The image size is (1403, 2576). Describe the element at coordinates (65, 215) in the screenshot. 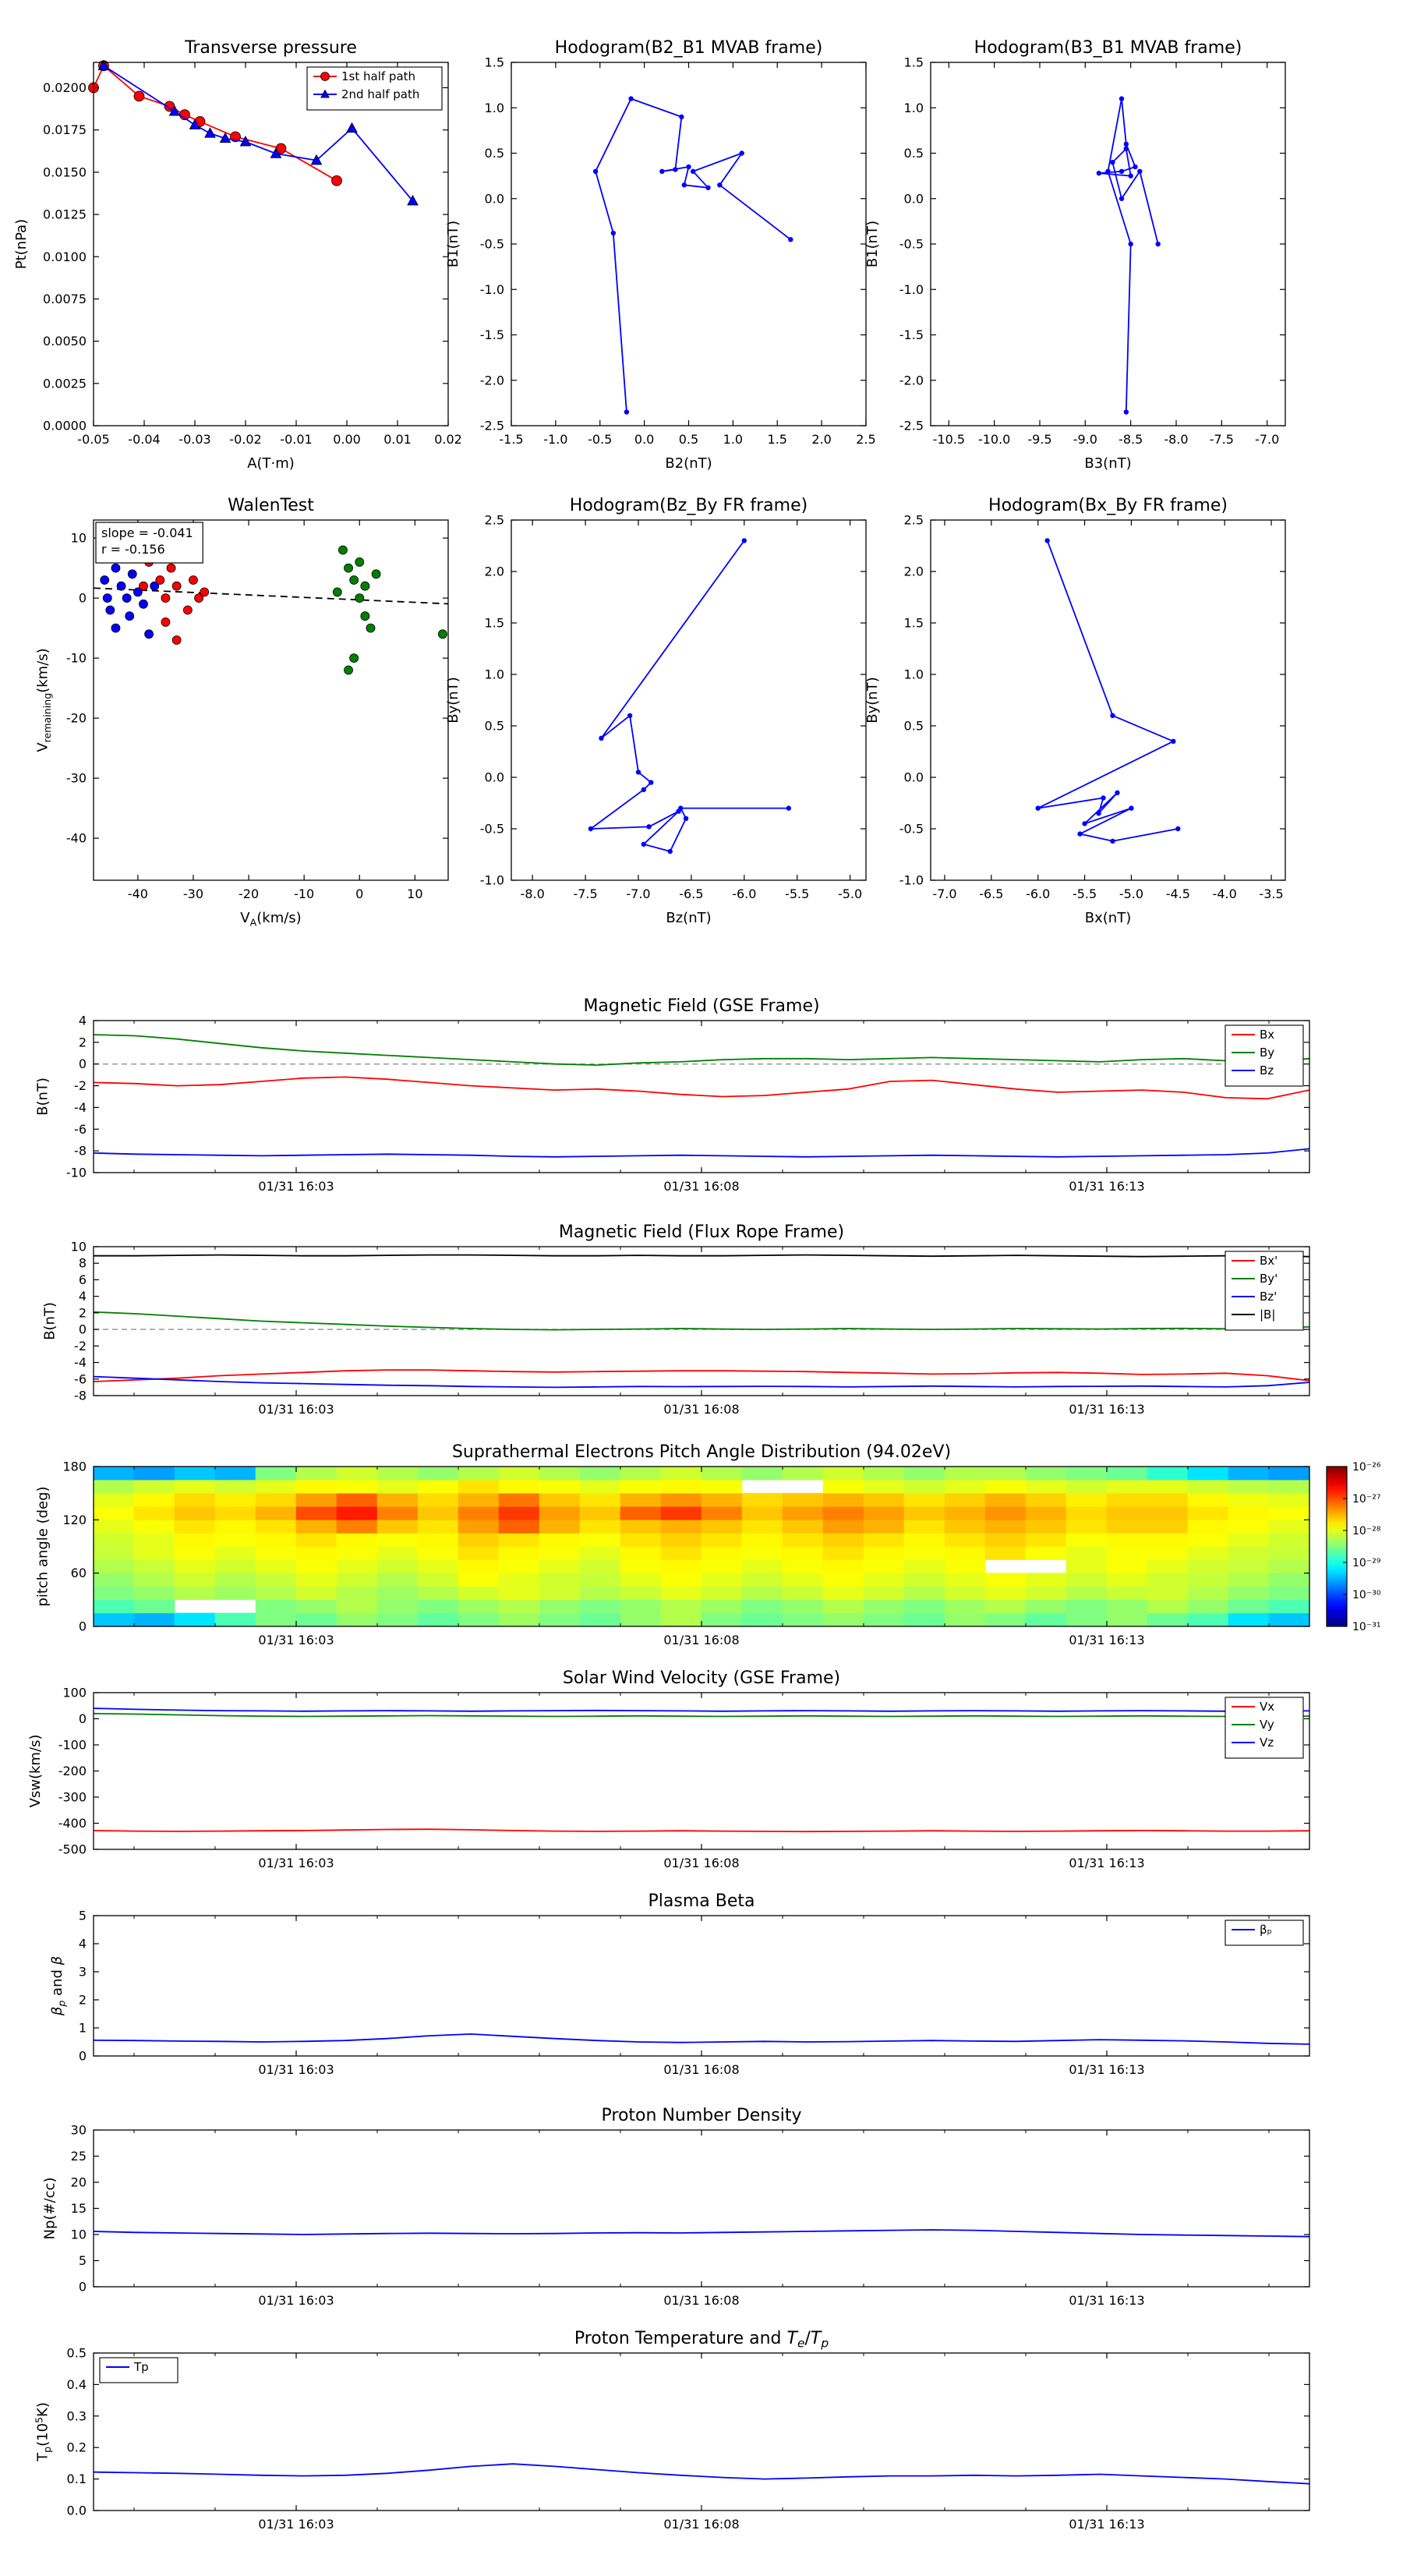

I see `svg-text: 0.0125` at that location.